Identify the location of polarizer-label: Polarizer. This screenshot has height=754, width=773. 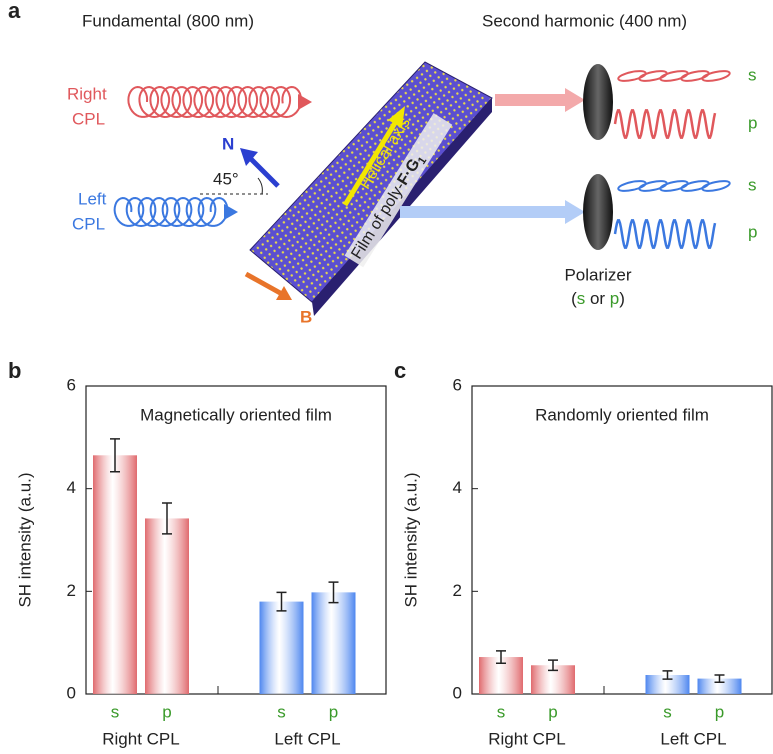
(597, 274).